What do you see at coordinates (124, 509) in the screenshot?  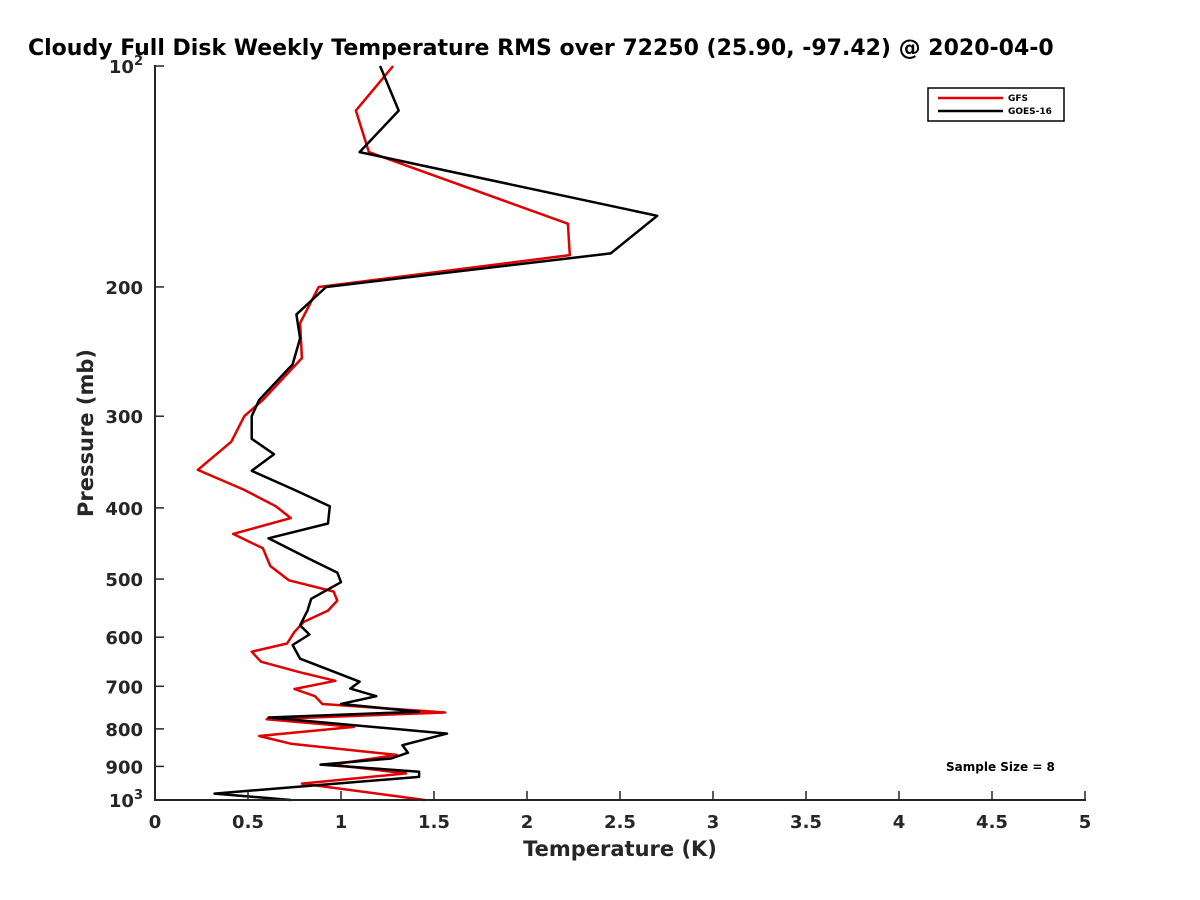 I see `y-tick-label: 400` at bounding box center [124, 509].